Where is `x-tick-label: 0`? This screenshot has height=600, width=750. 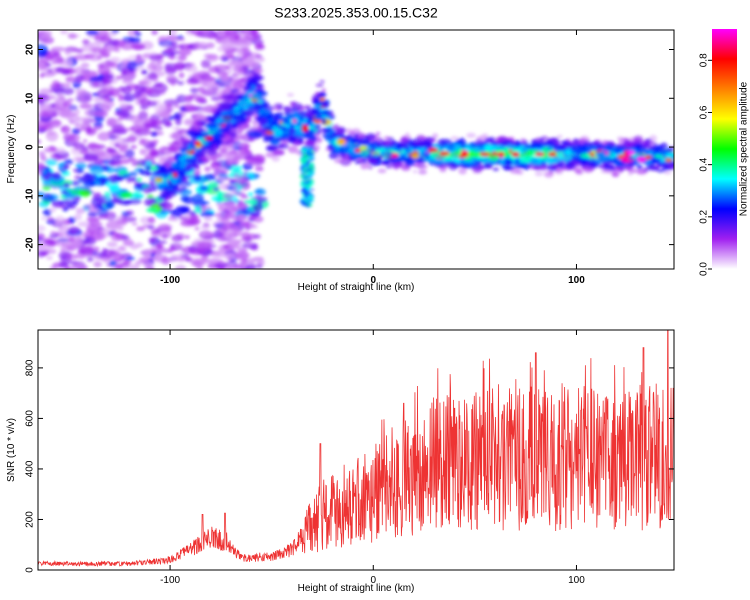 x-tick-label: 0 is located at coordinates (373, 580).